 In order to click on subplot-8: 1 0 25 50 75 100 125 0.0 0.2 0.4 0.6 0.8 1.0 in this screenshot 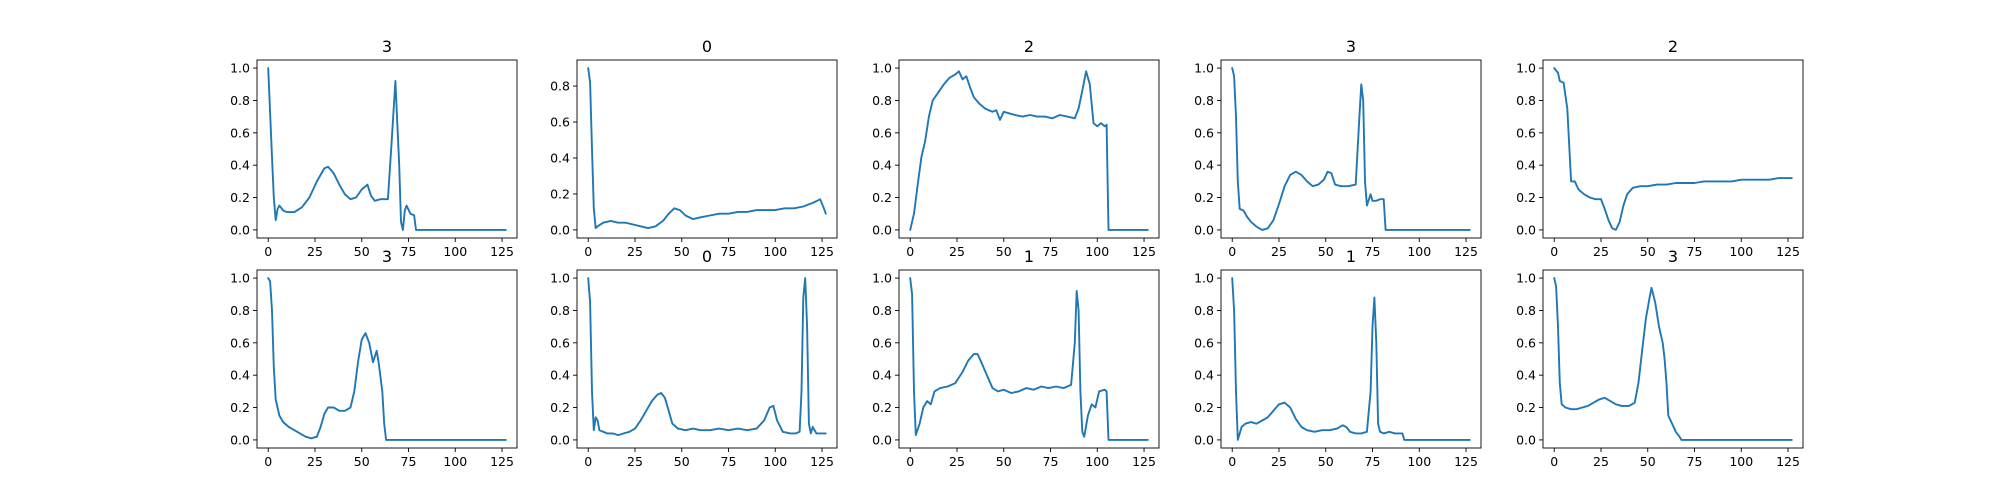, I will do `click(1016, 358)`.